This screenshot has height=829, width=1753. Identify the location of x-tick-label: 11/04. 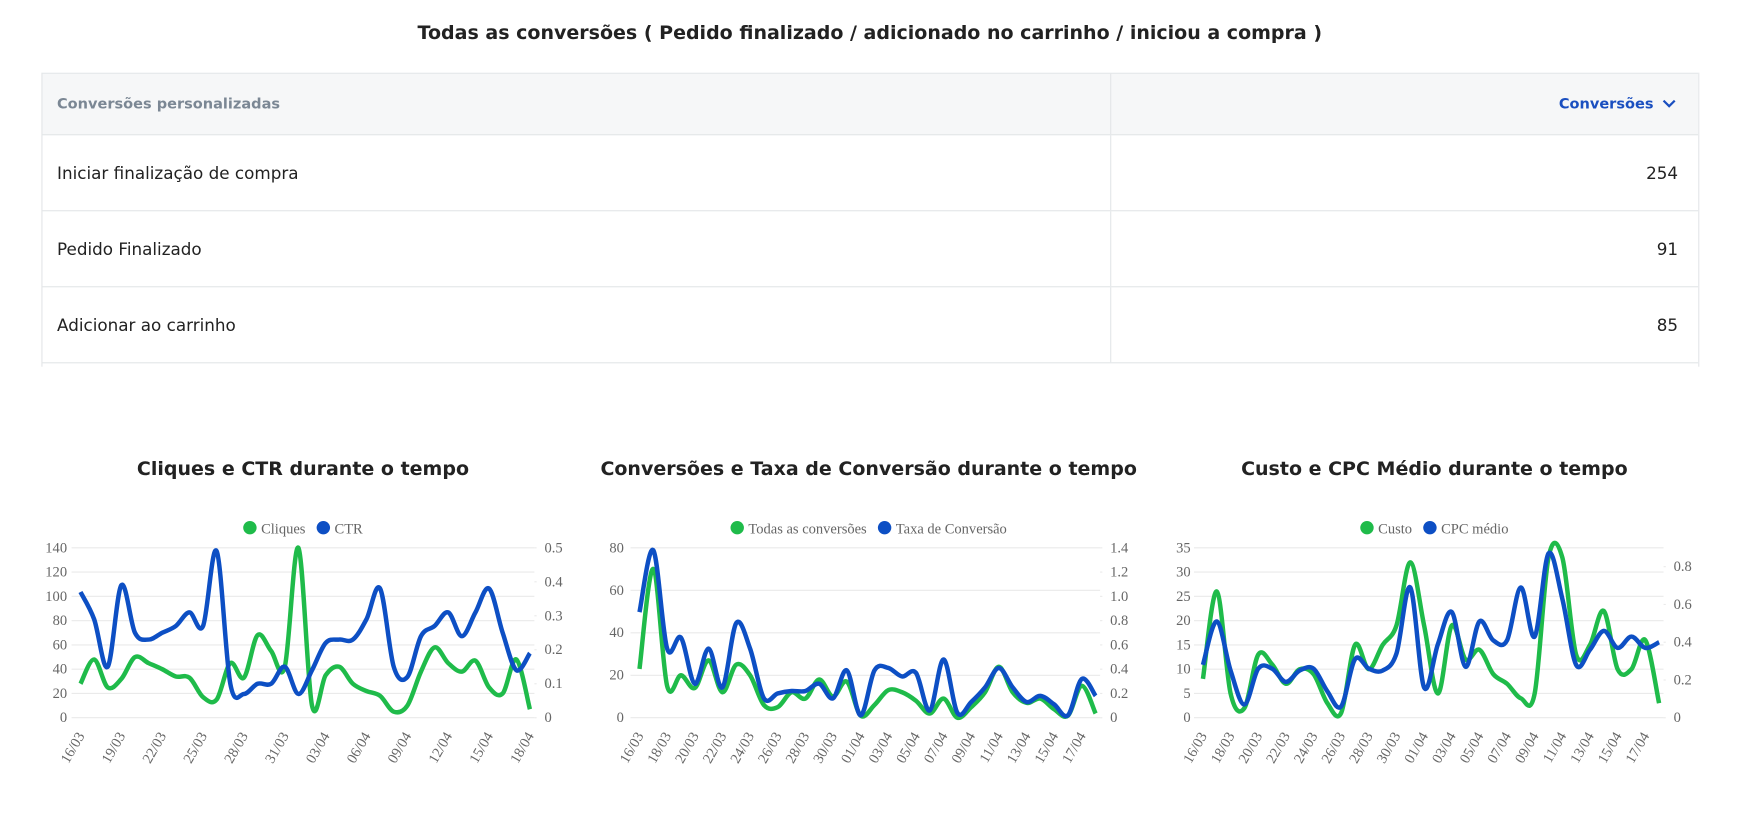
(992, 747).